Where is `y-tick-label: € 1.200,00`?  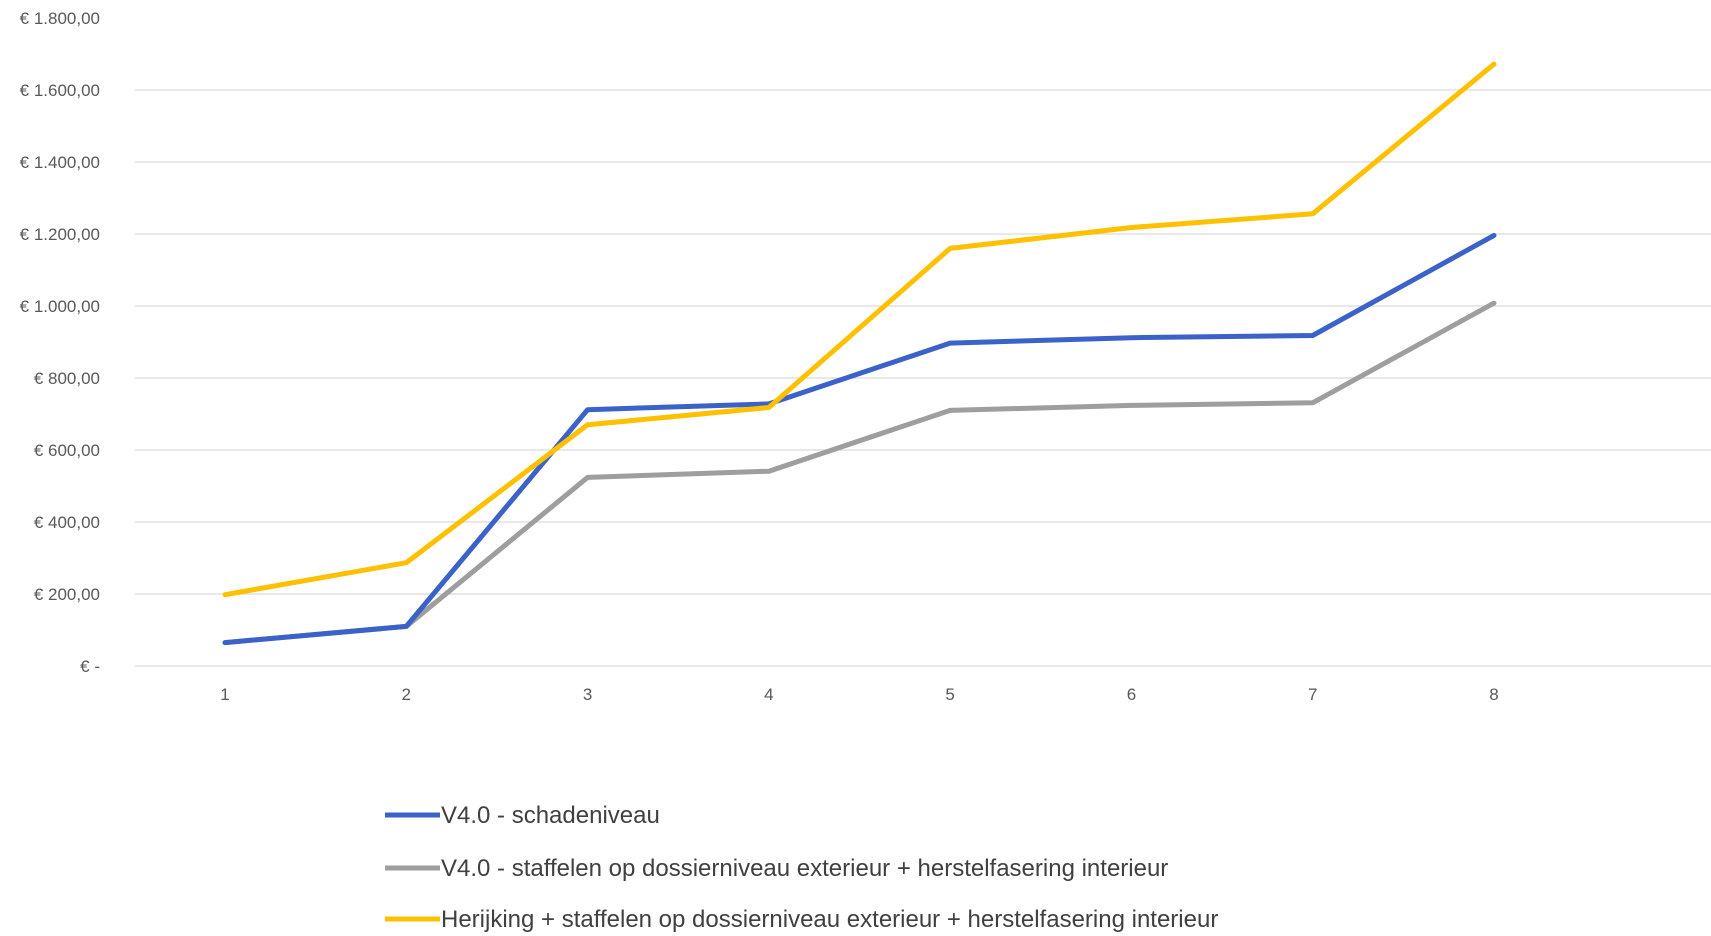 y-tick-label: € 1.200,00 is located at coordinates (60, 234).